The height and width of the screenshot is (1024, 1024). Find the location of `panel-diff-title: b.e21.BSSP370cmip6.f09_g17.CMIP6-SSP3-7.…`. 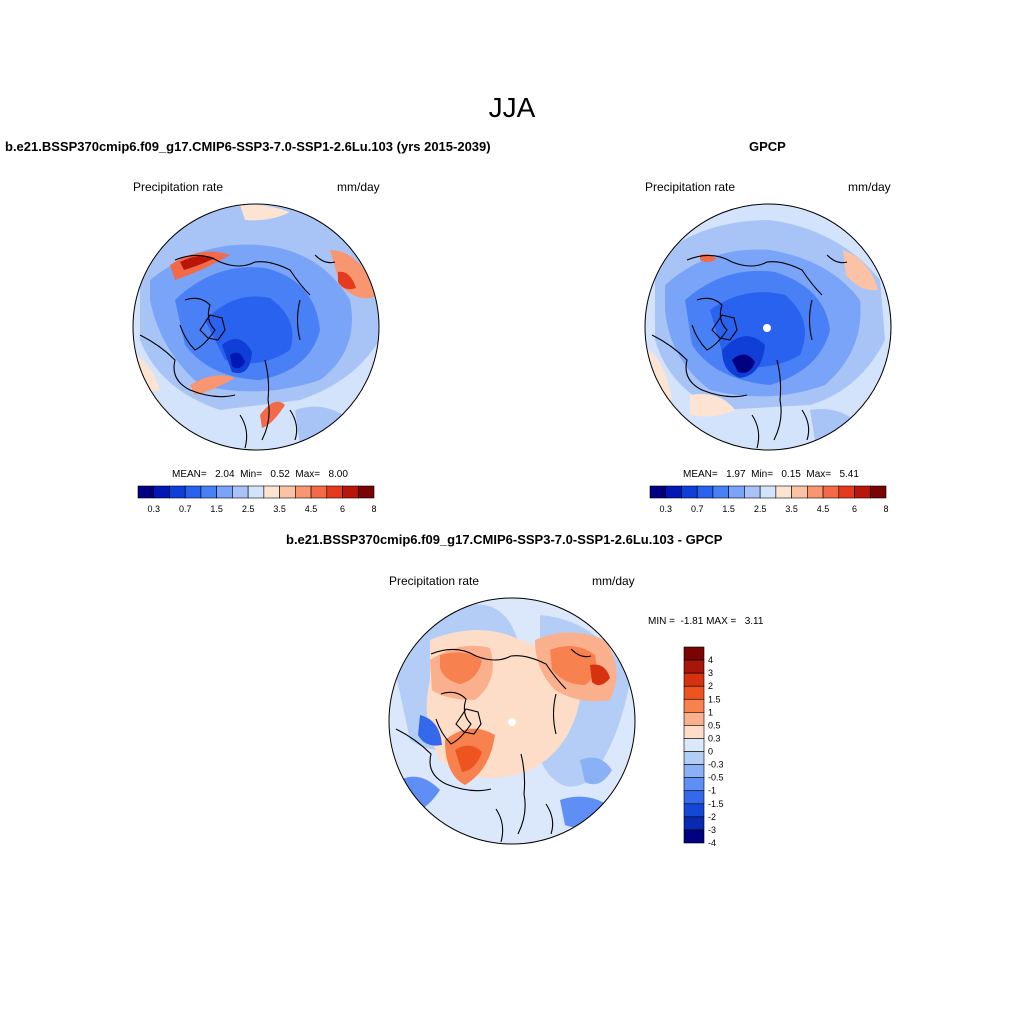

panel-diff-title: b.e21.BSSP370cmip6.f09_g17.CMIP6-SSP3-7.… is located at coordinates (504, 539).